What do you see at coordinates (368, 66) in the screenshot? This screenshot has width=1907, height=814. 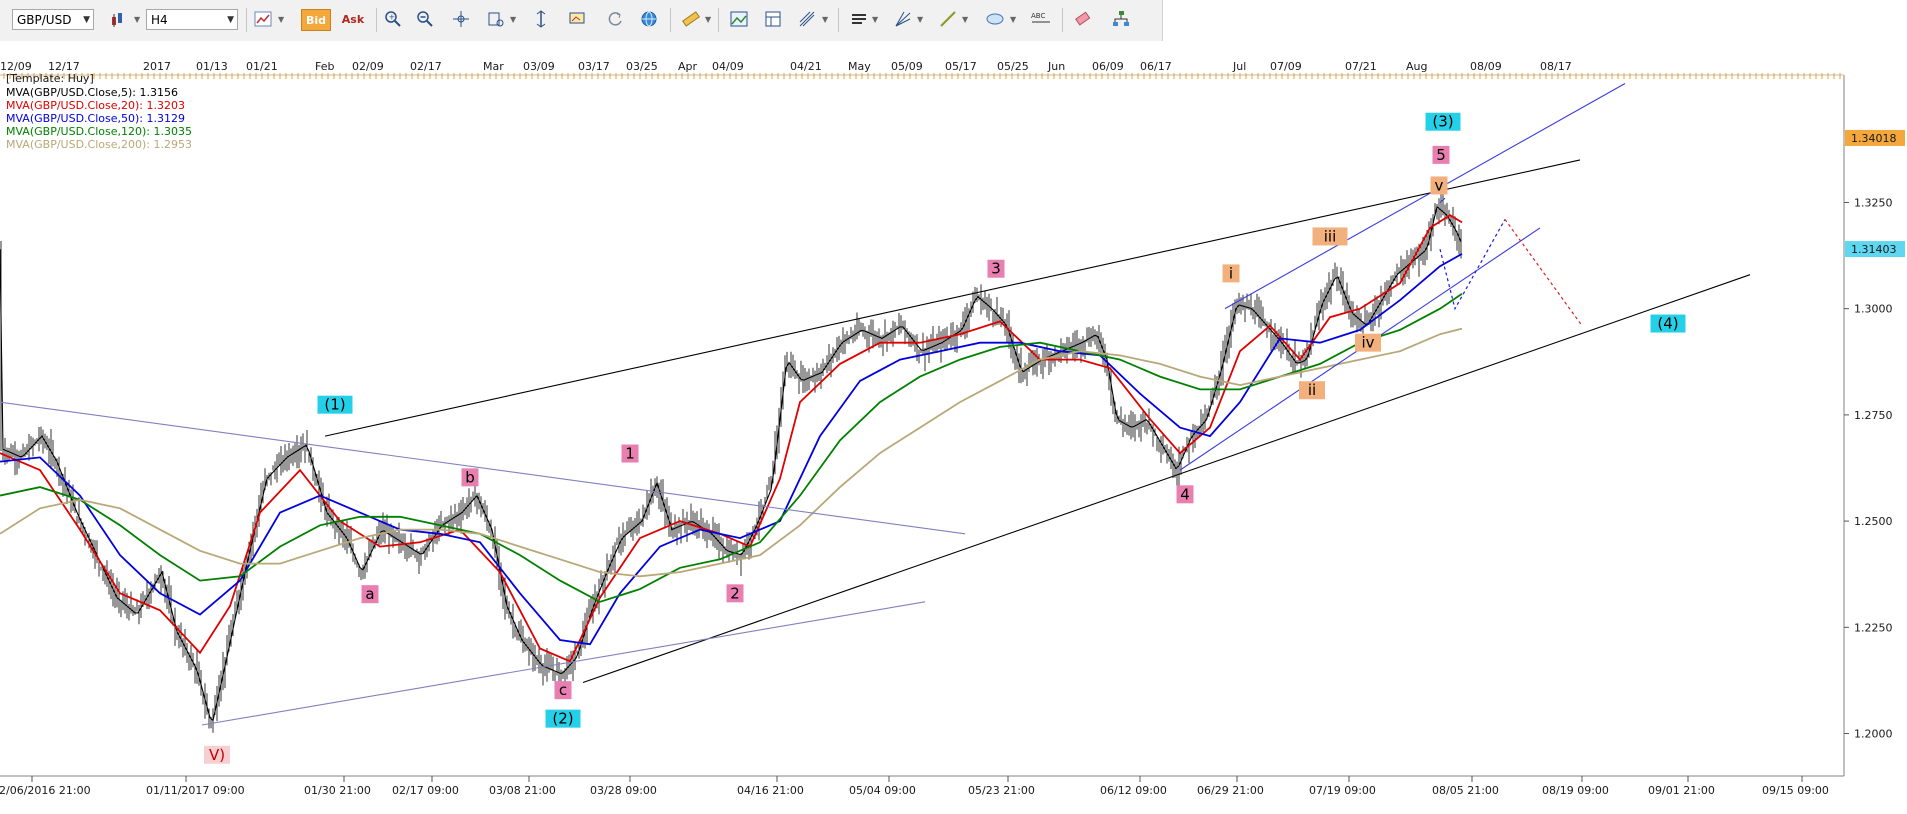 I see `top-date-label: 02/09` at bounding box center [368, 66].